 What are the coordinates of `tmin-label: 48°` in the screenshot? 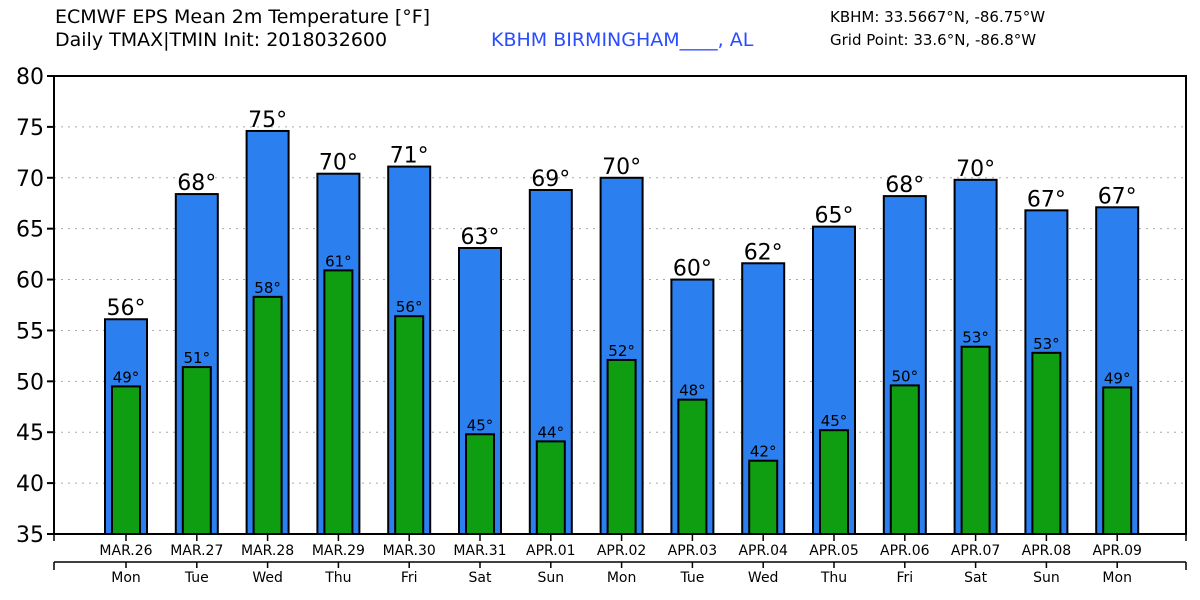 It's located at (692, 391).